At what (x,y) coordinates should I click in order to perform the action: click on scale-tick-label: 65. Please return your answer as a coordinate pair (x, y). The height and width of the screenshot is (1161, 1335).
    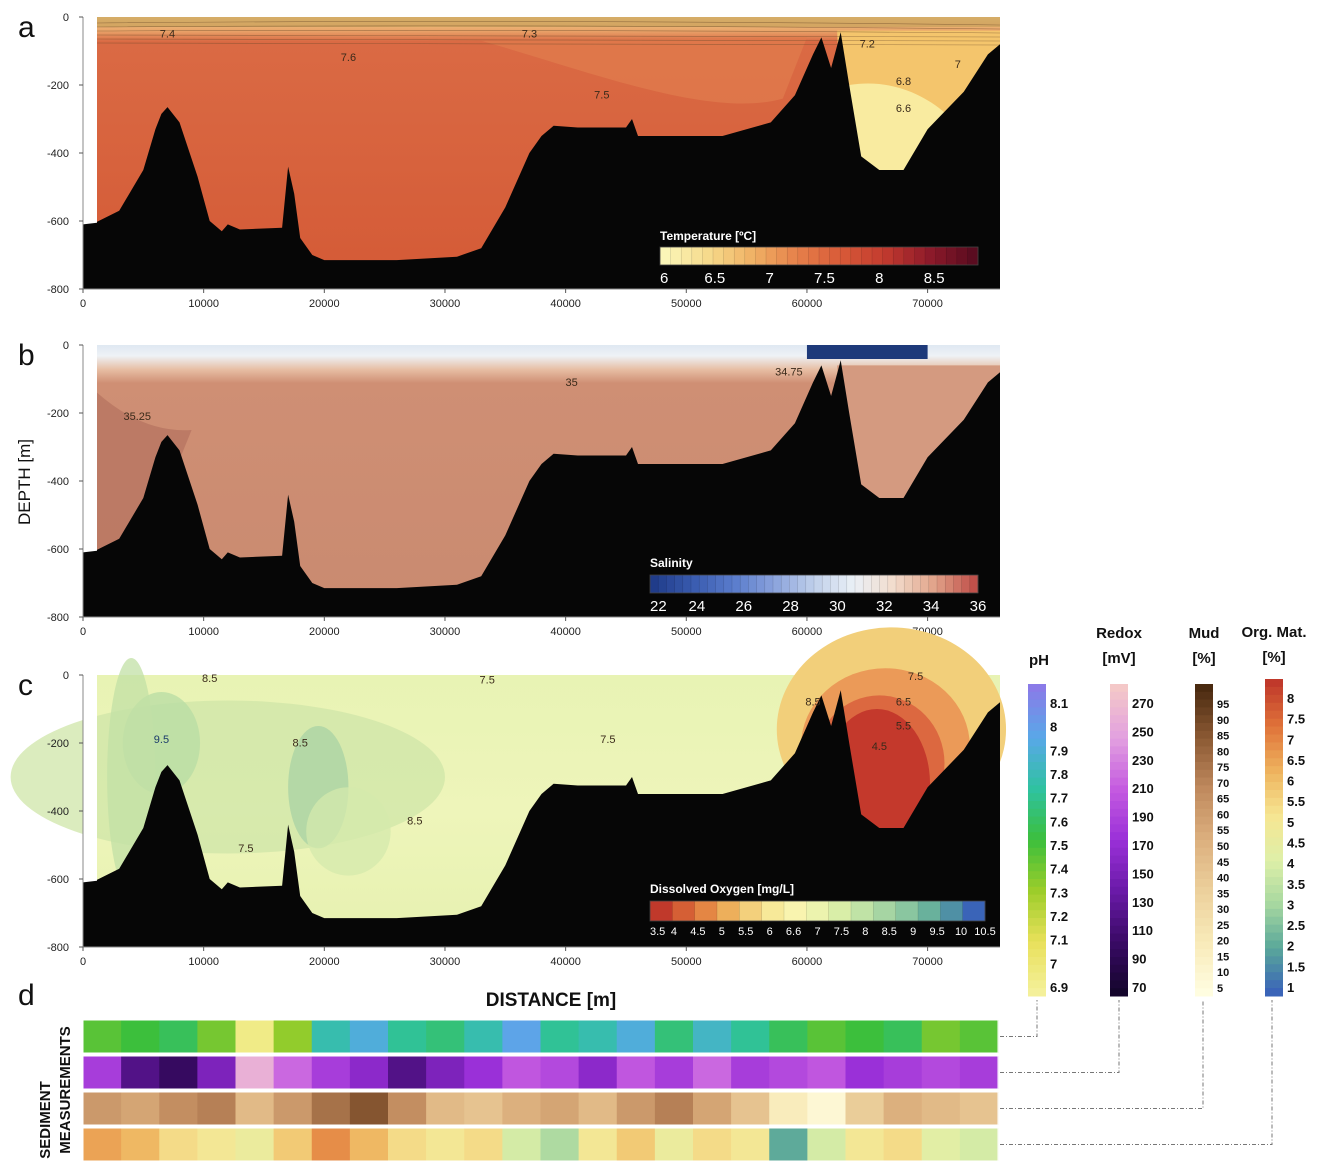
    Looking at the image, I should click on (1223, 800).